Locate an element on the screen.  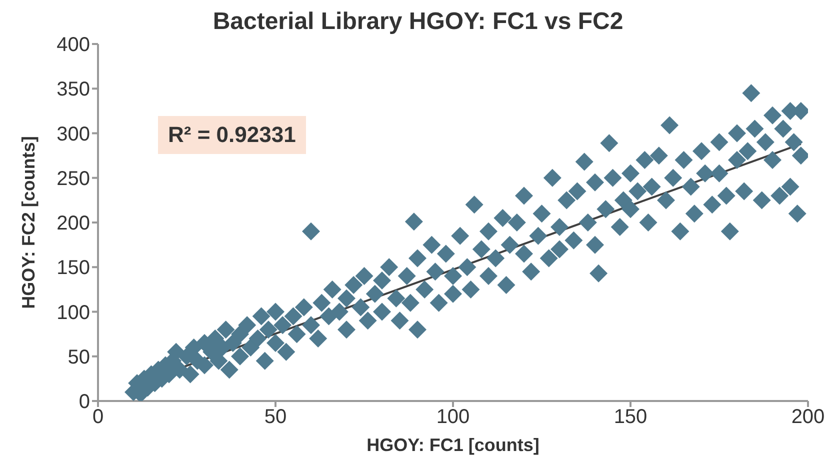
y-tick-label: 300 is located at coordinates (73, 134).